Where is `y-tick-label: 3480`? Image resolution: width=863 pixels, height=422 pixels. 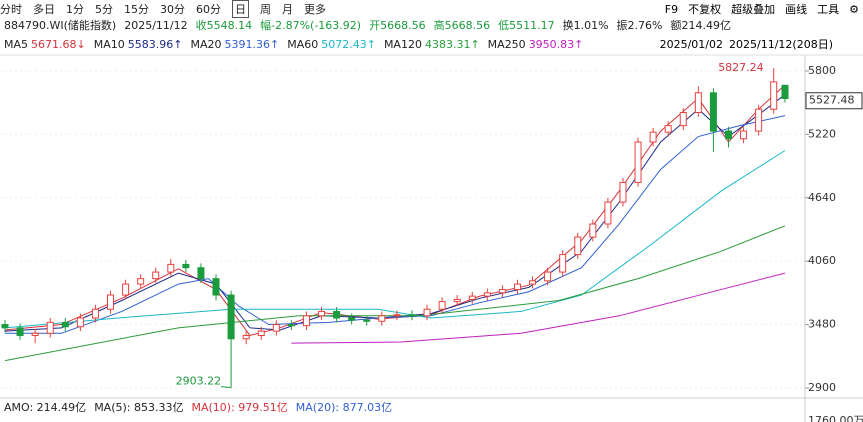 y-tick-label: 3480 is located at coordinates (822, 324).